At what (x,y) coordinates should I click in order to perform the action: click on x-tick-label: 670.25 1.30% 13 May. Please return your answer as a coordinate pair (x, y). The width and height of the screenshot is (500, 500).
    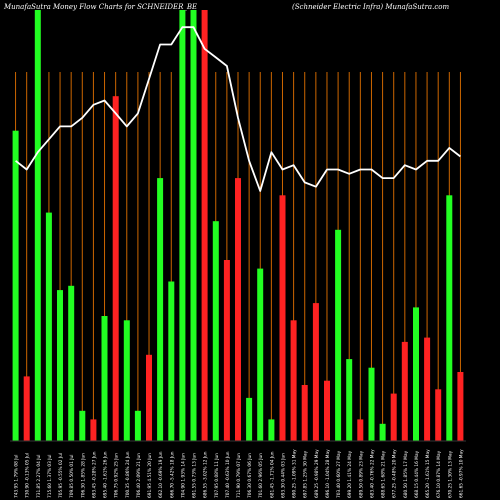
    Looking at the image, I should click on (450, 474).